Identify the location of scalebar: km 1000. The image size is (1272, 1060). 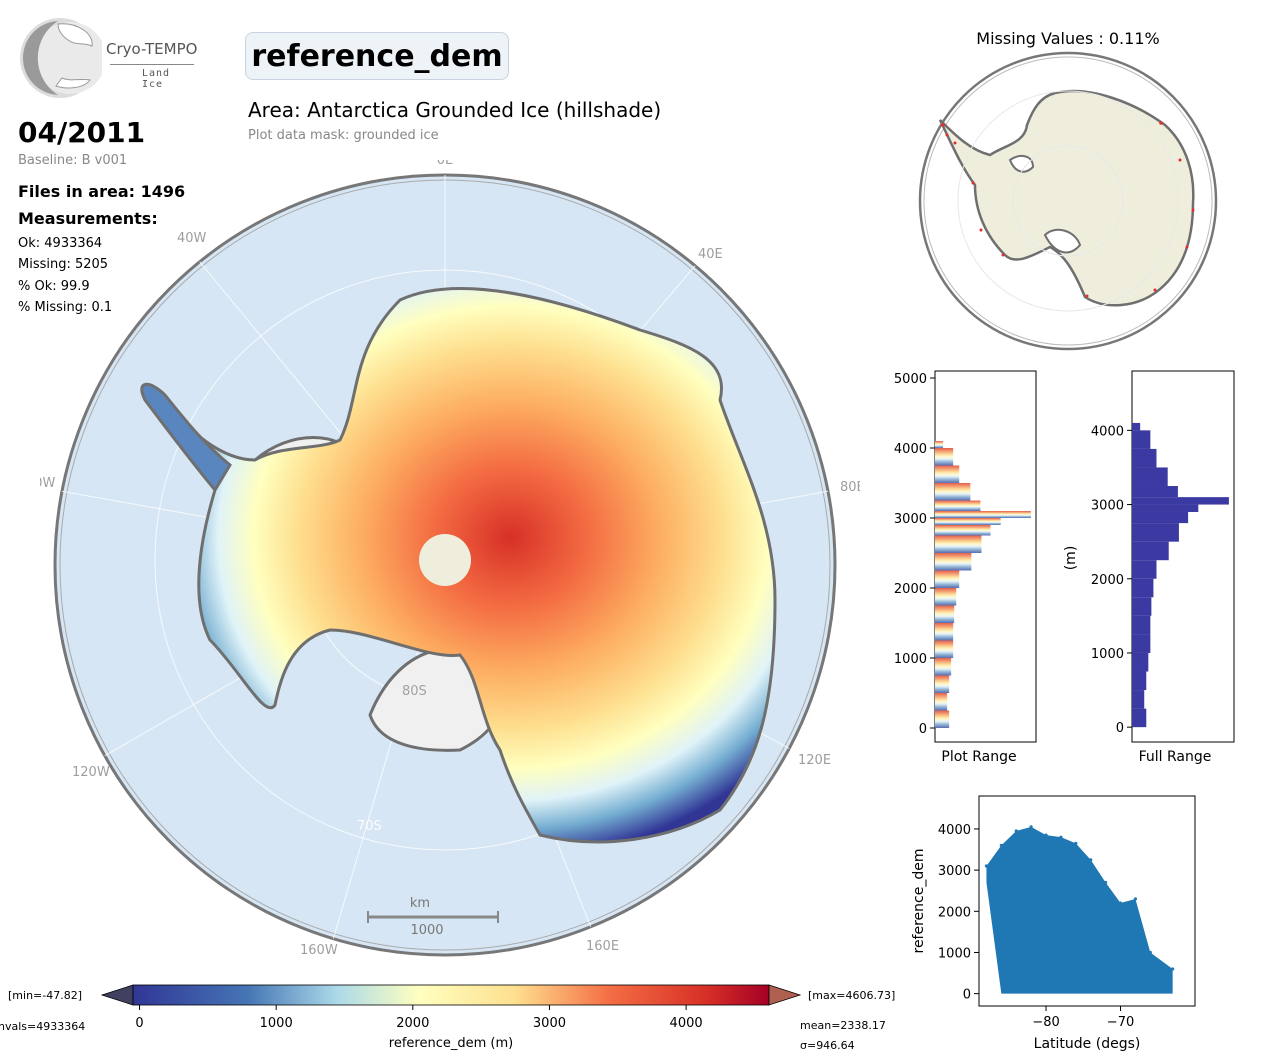
(433, 917).